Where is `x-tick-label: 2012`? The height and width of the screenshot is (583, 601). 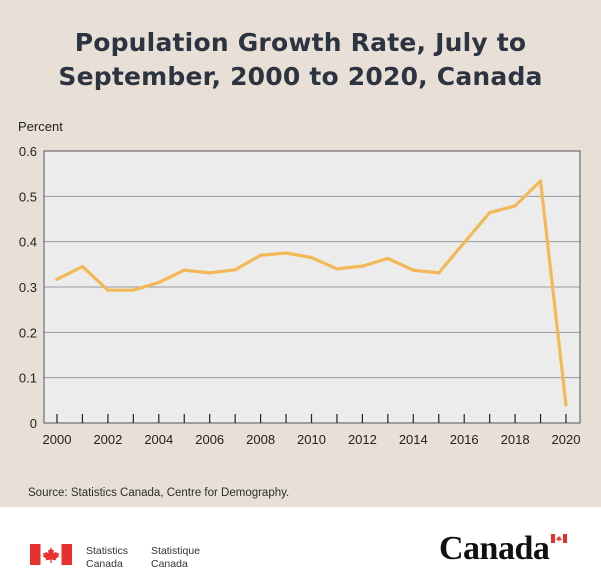 x-tick-label: 2012 is located at coordinates (362, 439).